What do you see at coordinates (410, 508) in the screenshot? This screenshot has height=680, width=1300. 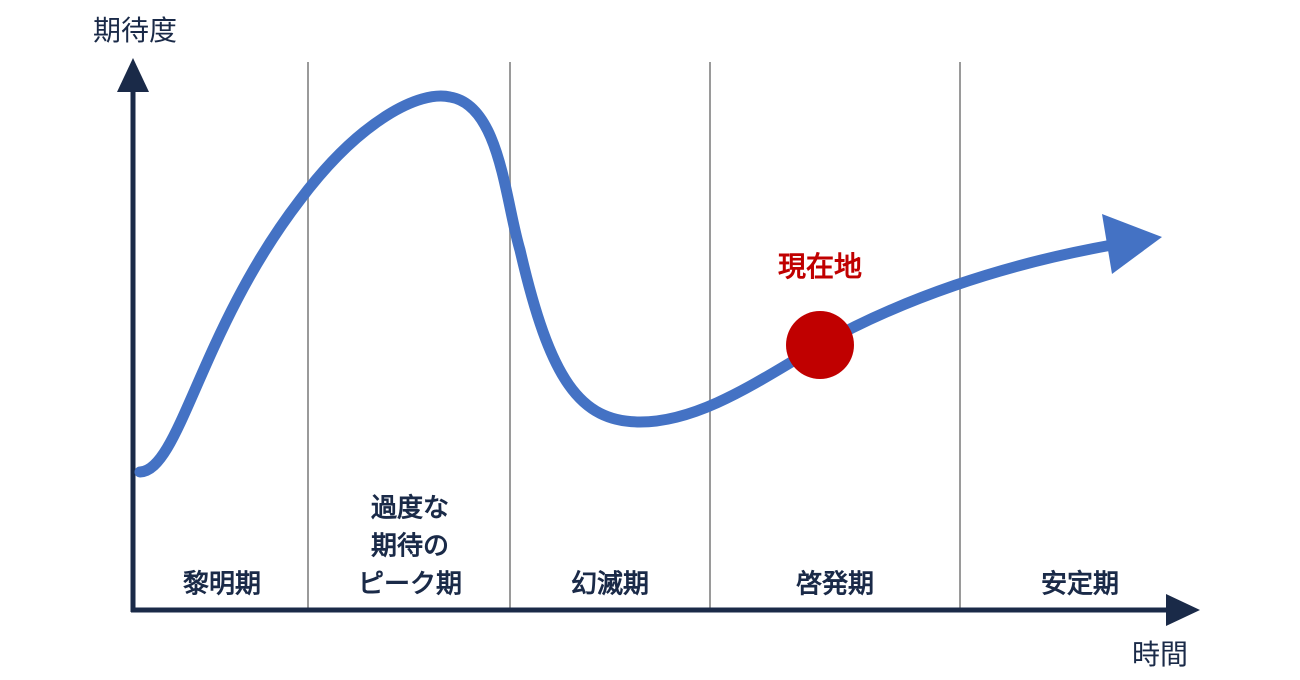 I see `phase-label: 過度な` at bounding box center [410, 508].